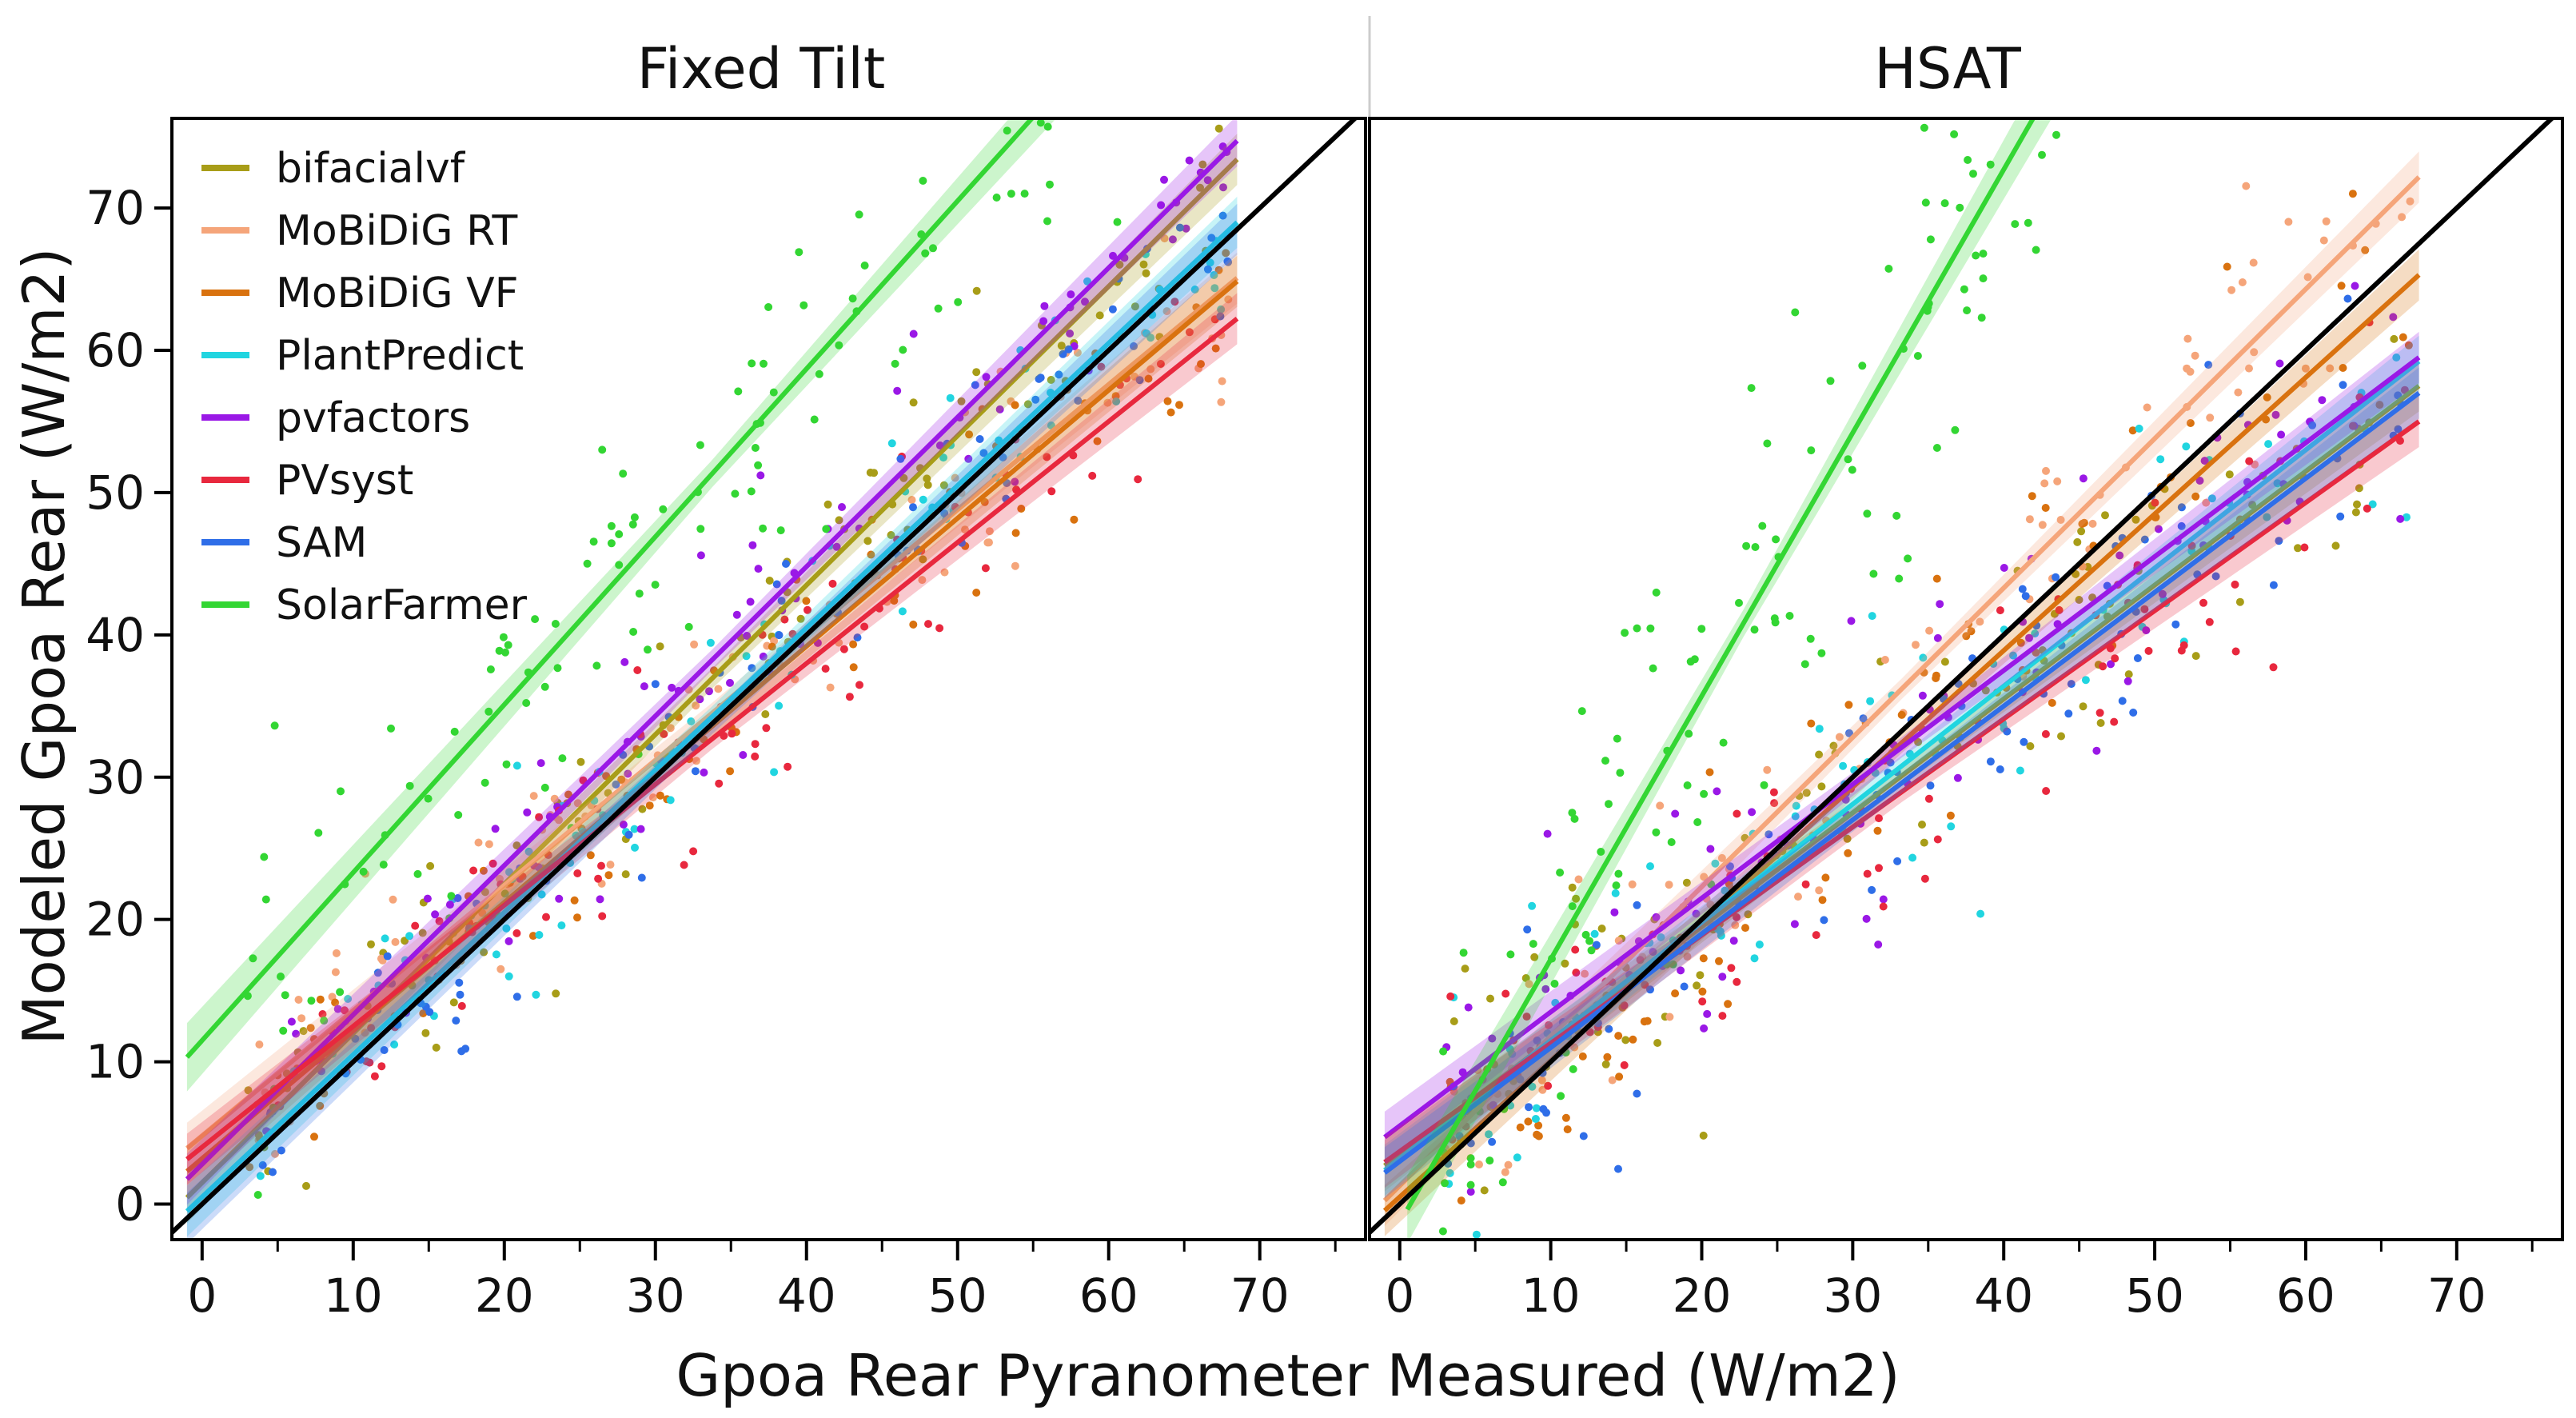 This screenshot has width=2576, height=1418. Describe the element at coordinates (115, 208) in the screenshot. I see `y-tick-label: 70` at that location.